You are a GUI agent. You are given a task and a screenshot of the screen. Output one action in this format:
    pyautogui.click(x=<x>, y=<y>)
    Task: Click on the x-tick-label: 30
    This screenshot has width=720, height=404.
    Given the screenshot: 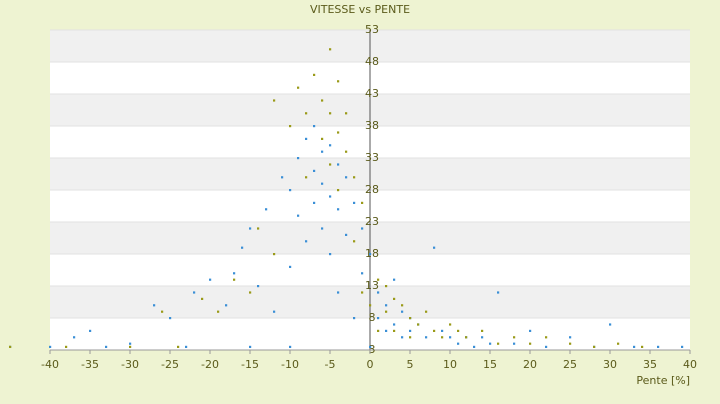 What is the action you would take?
    pyautogui.click(x=610, y=364)
    